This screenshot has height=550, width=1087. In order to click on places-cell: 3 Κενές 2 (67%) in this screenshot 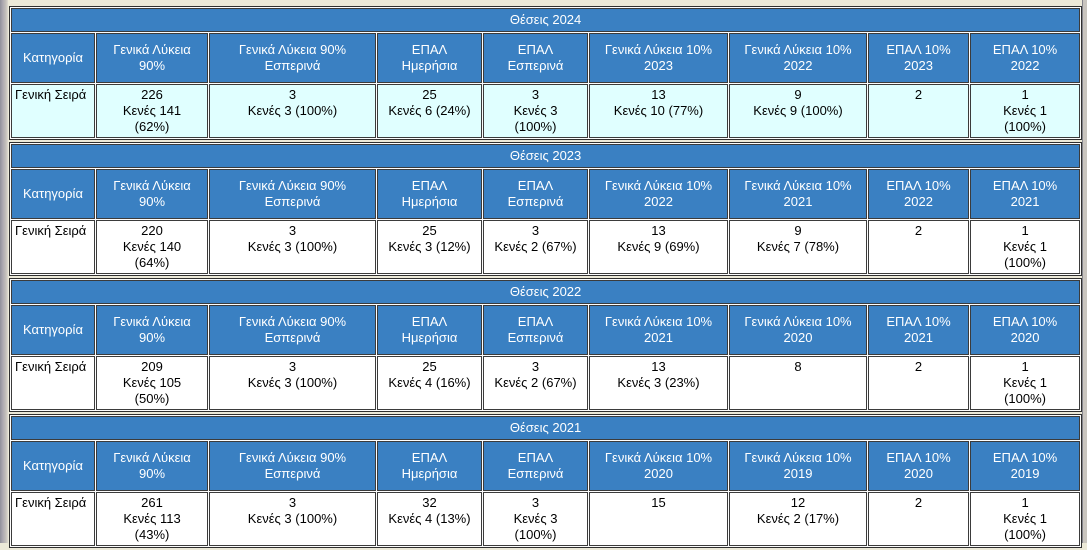, I will do `click(535, 383)`.